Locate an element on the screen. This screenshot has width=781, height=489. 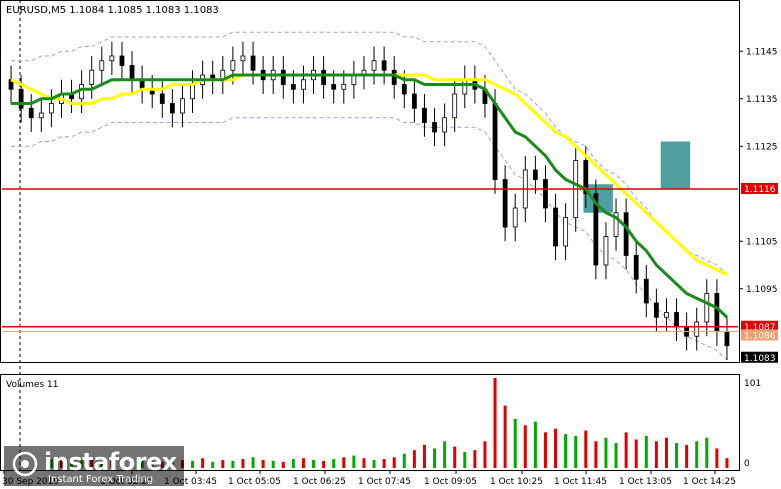
time-tick-label: 1 Oct 14:25 is located at coordinates (709, 482).